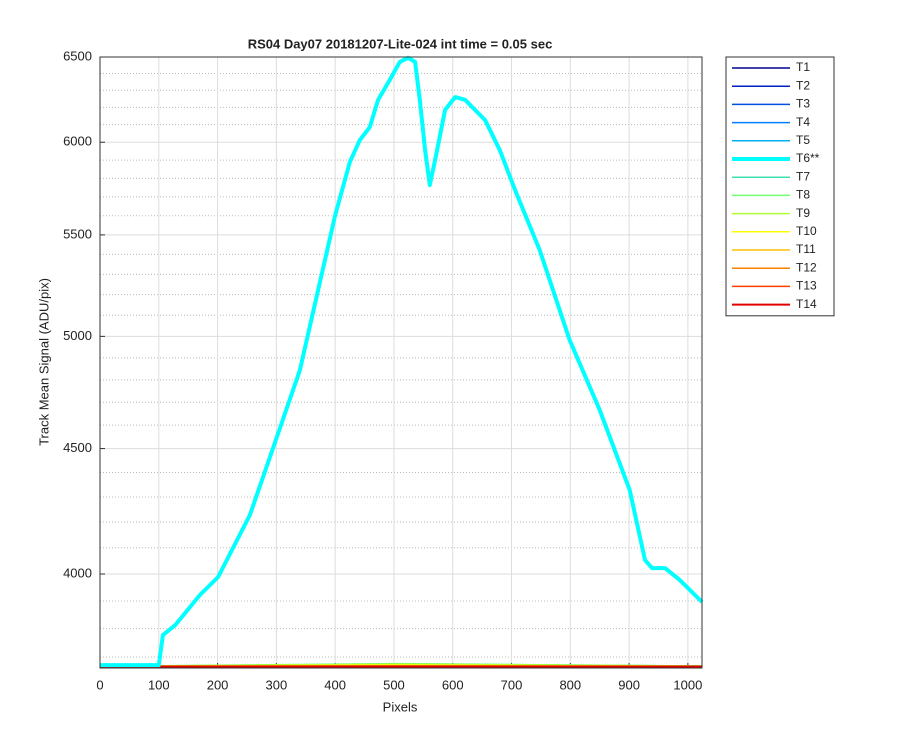  Describe the element at coordinates (77, 572) in the screenshot. I see `y-tick-label: 4000` at that location.